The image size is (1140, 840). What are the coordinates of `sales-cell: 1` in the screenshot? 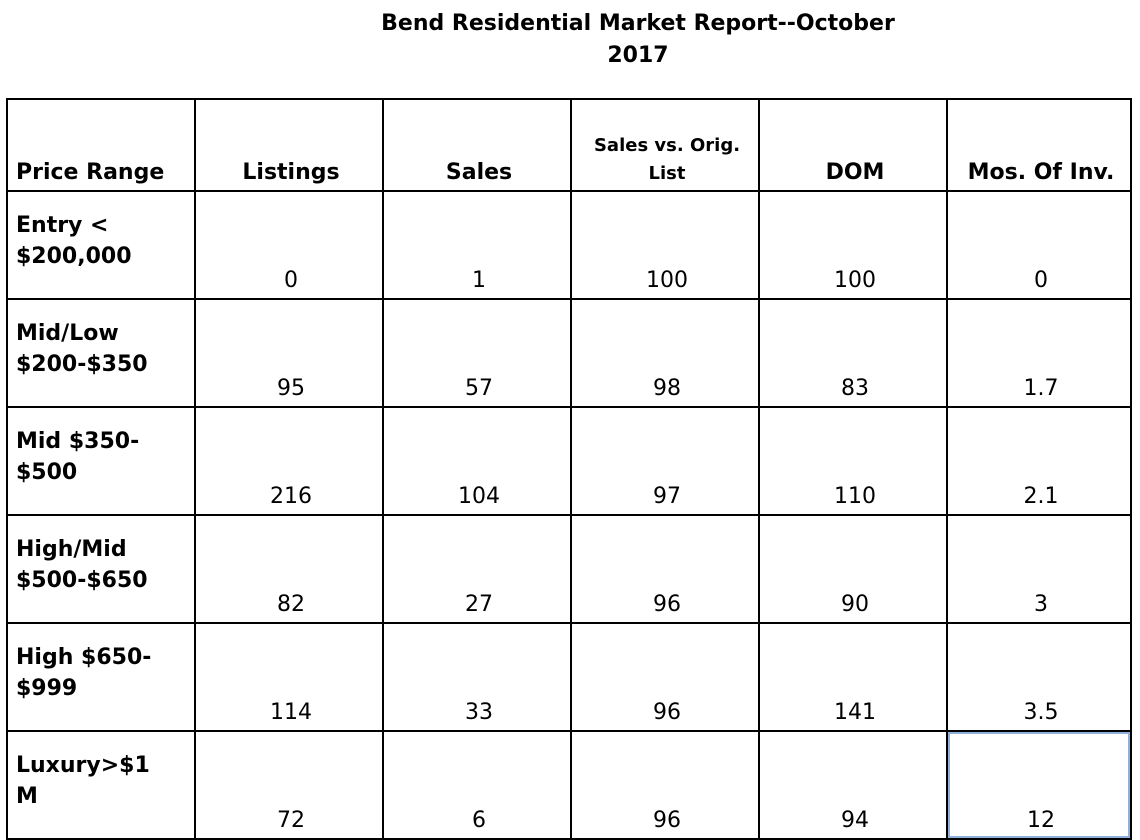 It's located at (477, 245).